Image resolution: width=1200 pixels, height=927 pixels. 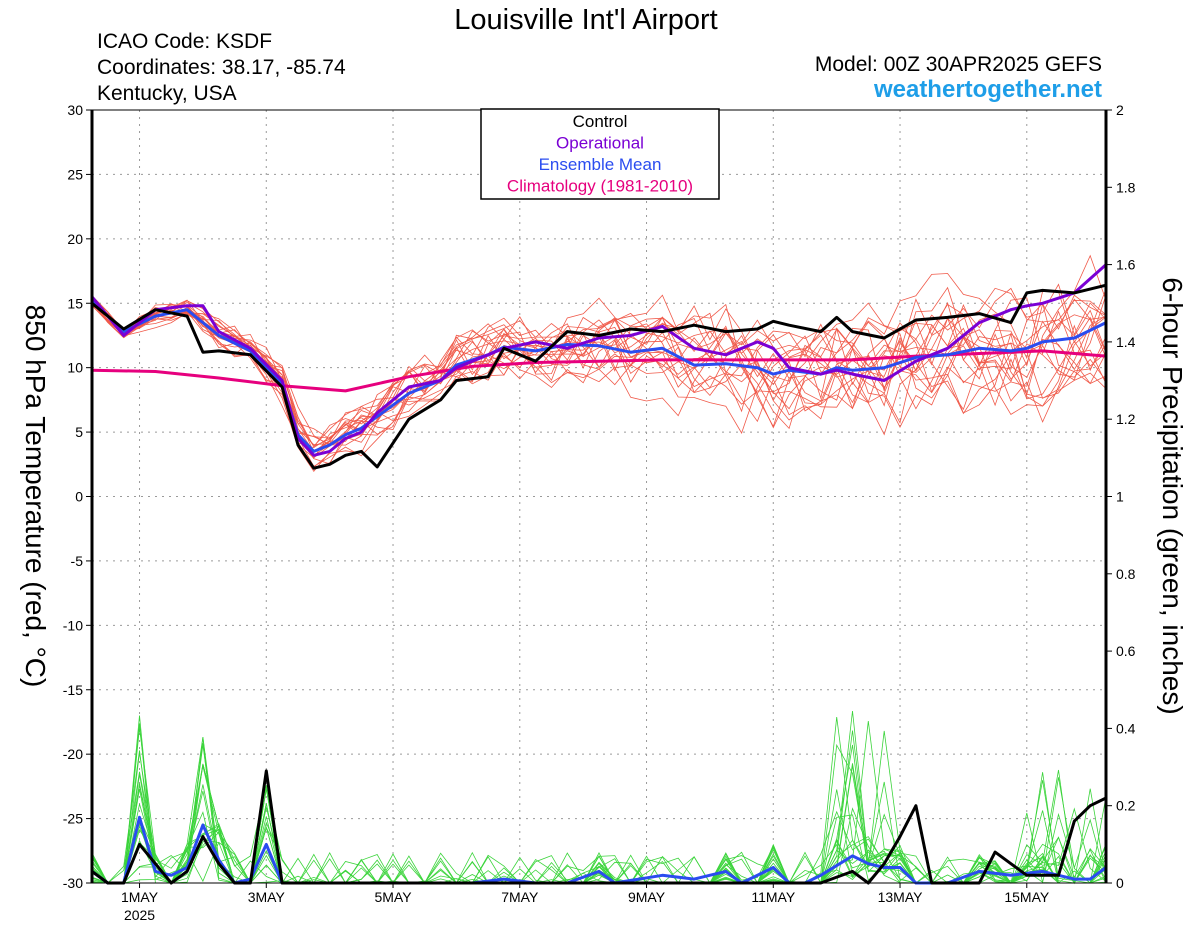 I want to click on legend-box, so click(x=600, y=154).